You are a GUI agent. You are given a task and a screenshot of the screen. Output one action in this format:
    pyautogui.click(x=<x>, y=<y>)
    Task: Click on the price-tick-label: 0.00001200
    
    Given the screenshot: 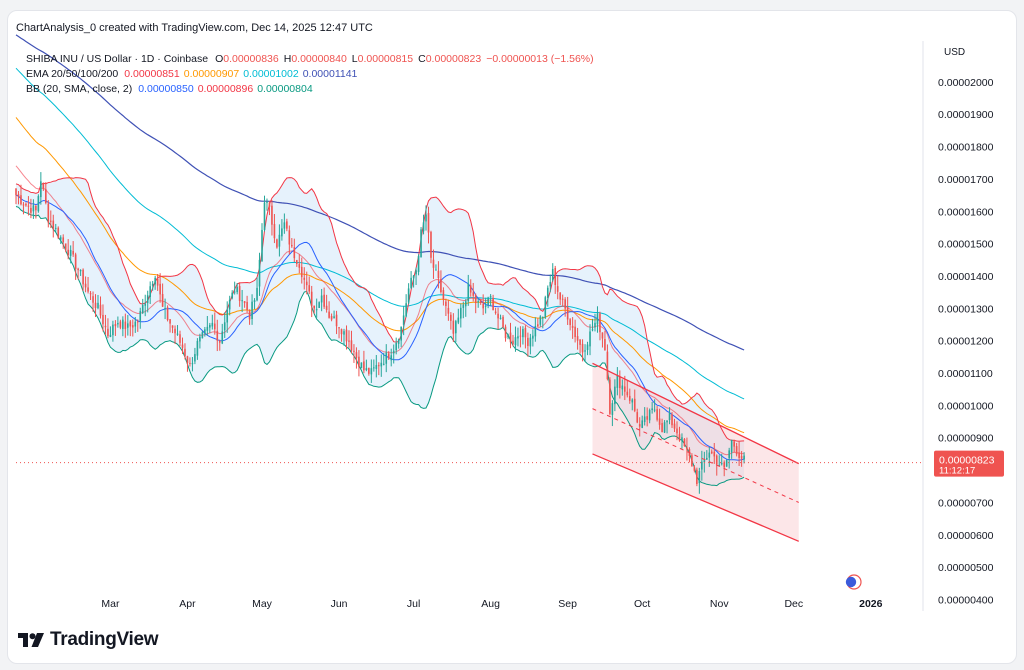 What is the action you would take?
    pyautogui.click(x=966, y=342)
    